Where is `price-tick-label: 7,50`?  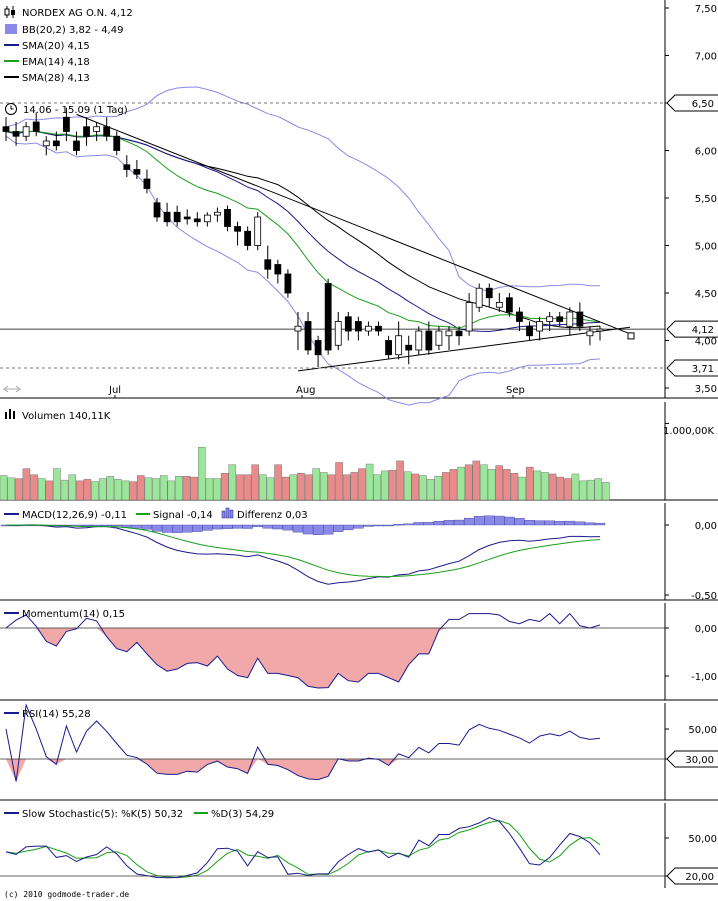 price-tick-label: 7,50 is located at coordinates (706, 9).